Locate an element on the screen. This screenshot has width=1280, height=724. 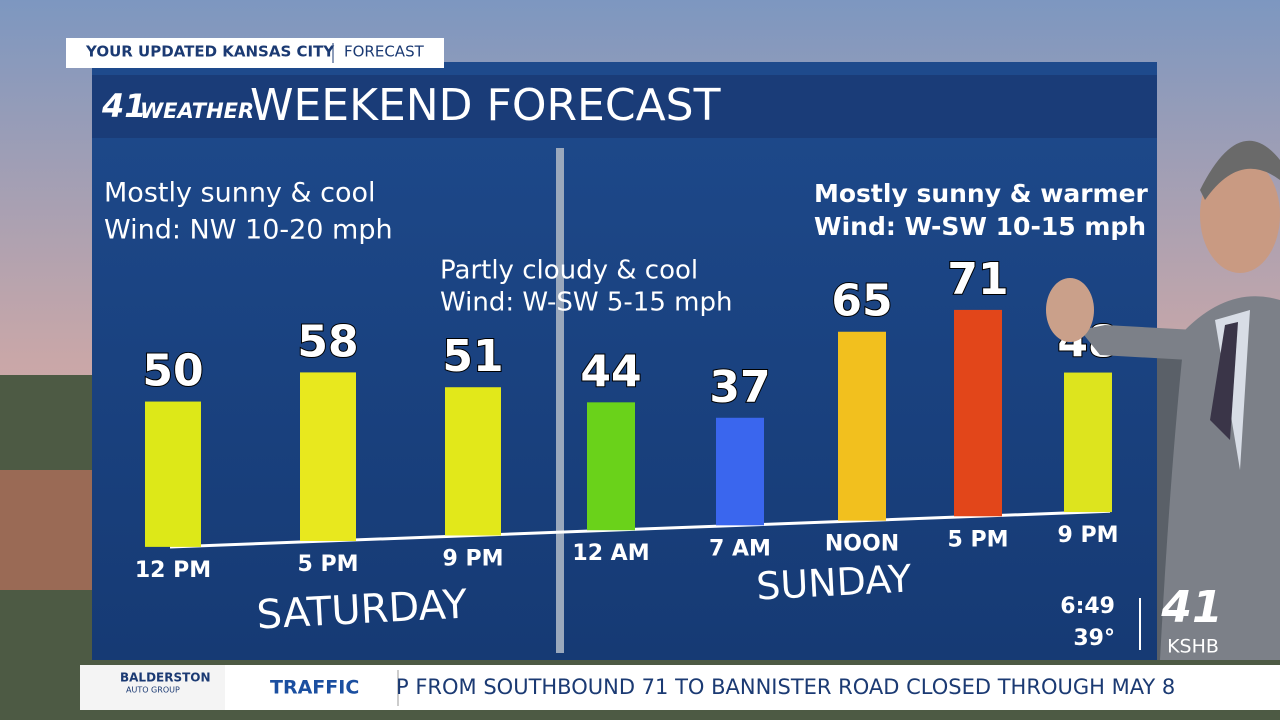
presenter-tie is located at coordinates (1224, 381).